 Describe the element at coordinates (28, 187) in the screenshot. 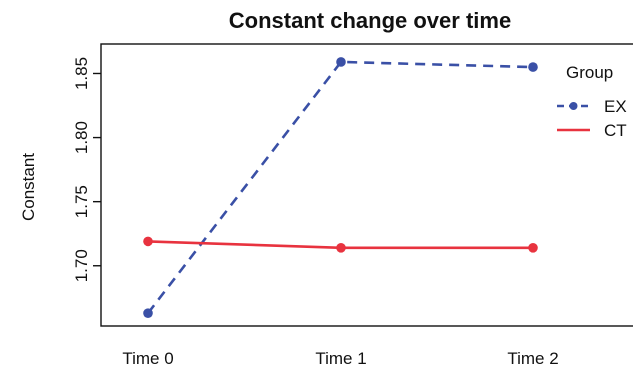

I see `y-axis-label: Constant` at that location.